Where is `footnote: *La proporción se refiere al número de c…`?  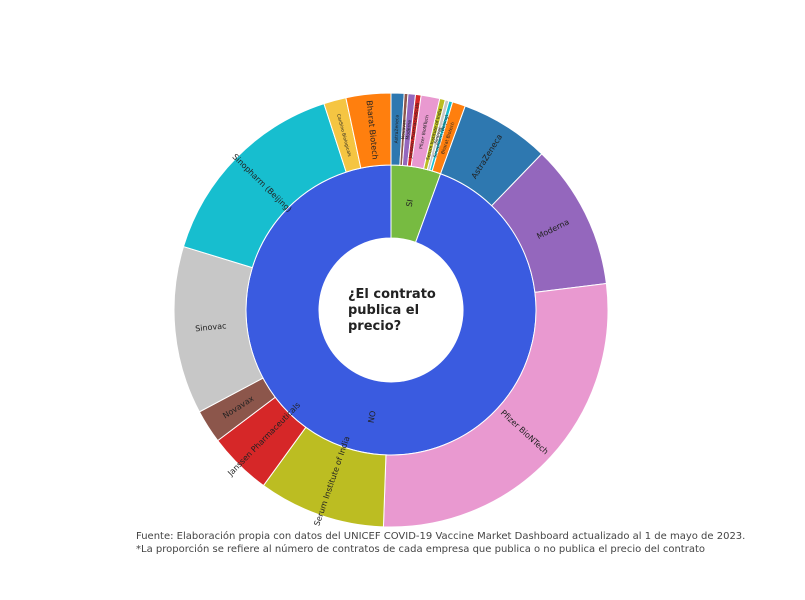 footnote: *La proporción se refiere al número de c… is located at coordinates (421, 549).